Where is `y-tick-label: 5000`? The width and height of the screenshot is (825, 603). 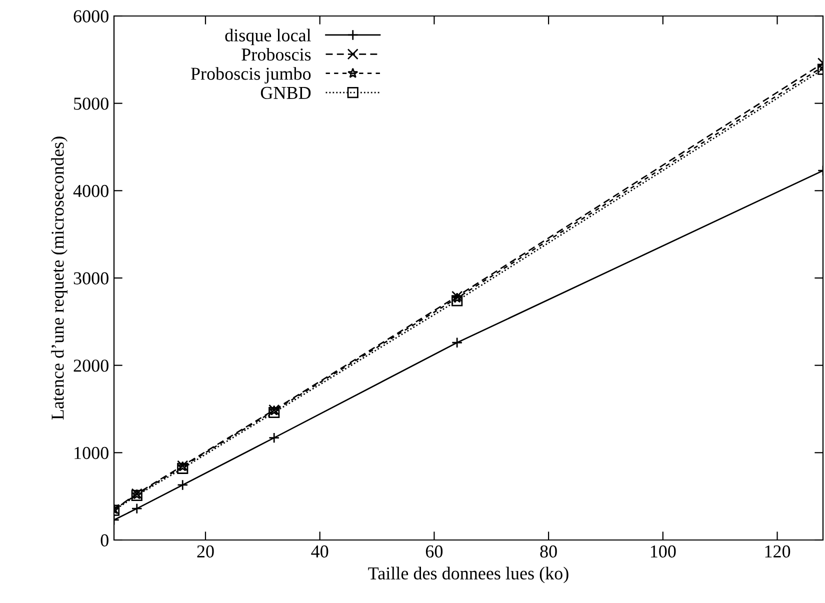
y-tick-label: 5000 is located at coordinates (91, 104).